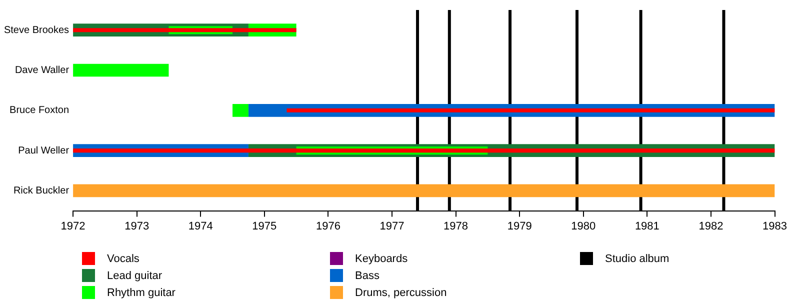 This screenshot has height=300, width=790. I want to click on x-tick-label: 1978, so click(456, 226).